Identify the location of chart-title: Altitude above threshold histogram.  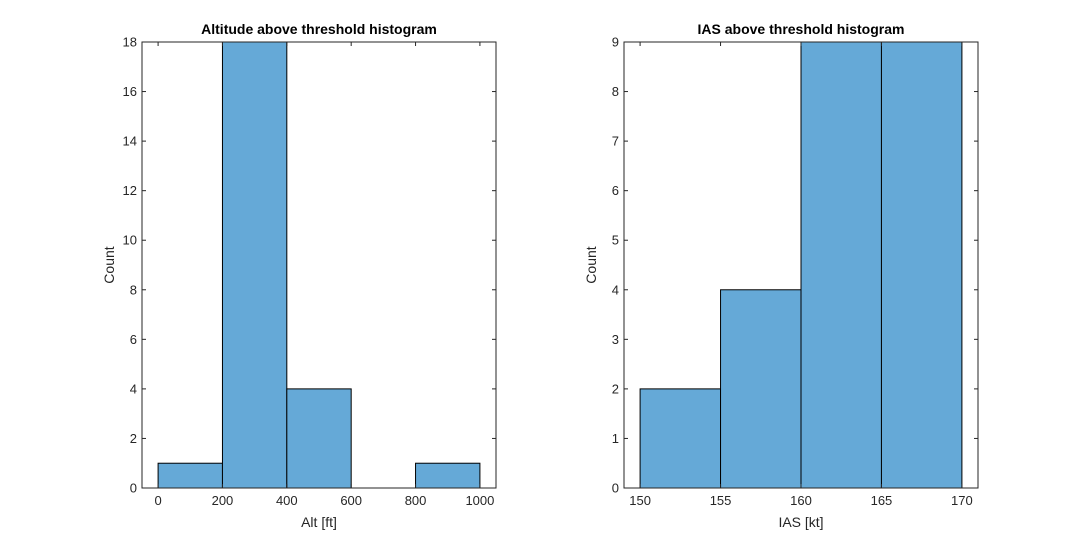
(319, 29).